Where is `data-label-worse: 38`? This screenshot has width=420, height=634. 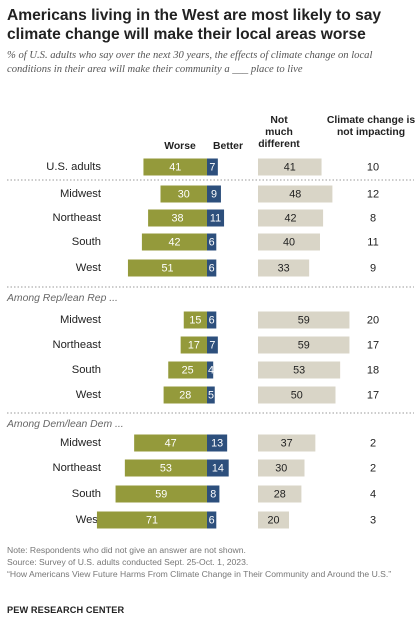
data-label-worse: 38 is located at coordinates (178, 218).